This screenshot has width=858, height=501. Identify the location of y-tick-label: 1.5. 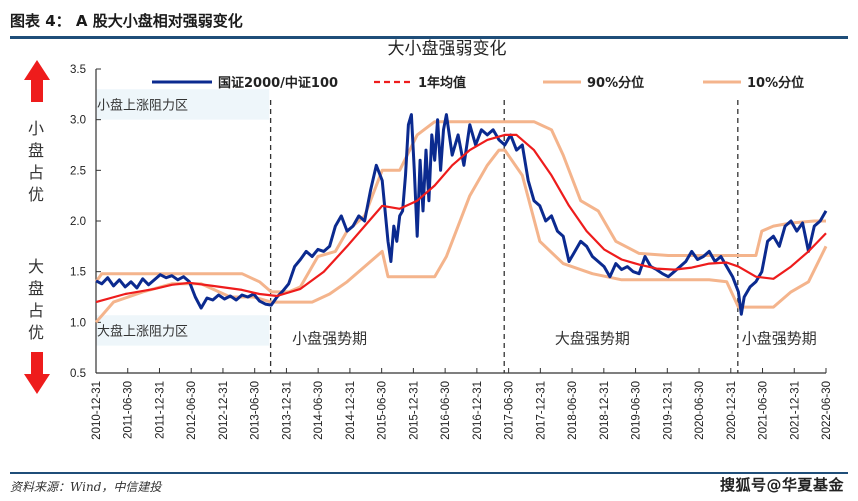
(78, 273).